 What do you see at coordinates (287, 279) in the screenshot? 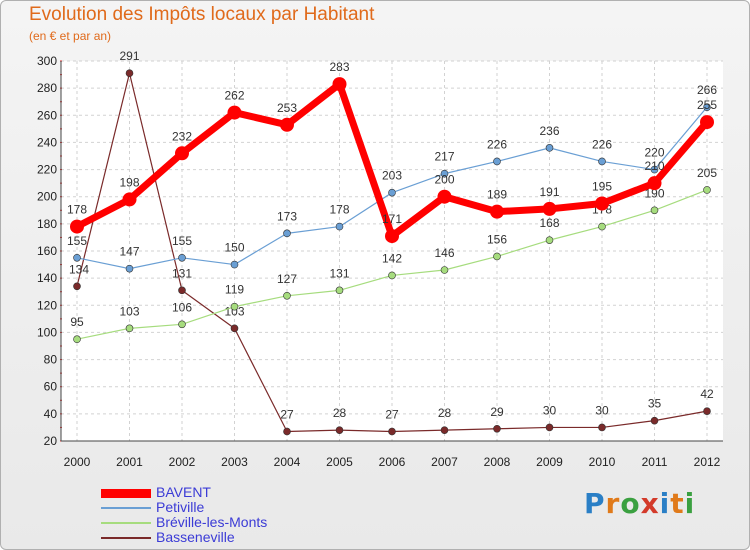
I see `data-label: 127` at bounding box center [287, 279].